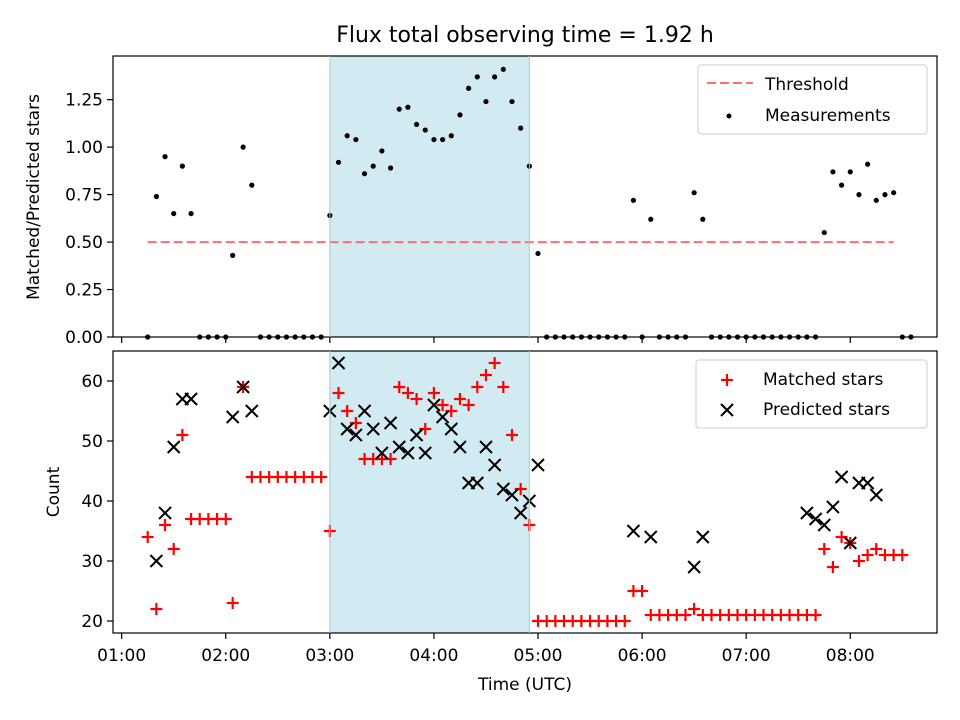 The width and height of the screenshot is (960, 720). What do you see at coordinates (54, 491) in the screenshot?
I see `bottom-ylabel: Count` at bounding box center [54, 491].